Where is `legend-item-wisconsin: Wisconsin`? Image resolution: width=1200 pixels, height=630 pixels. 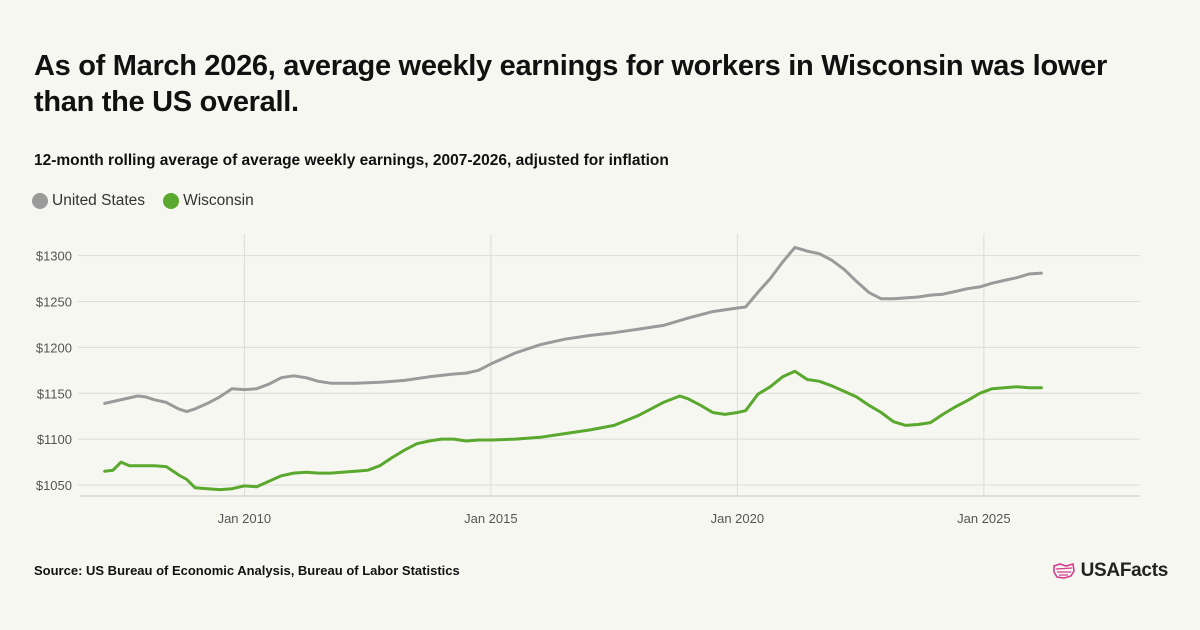
legend-item-wisconsin: Wisconsin is located at coordinates (208, 201).